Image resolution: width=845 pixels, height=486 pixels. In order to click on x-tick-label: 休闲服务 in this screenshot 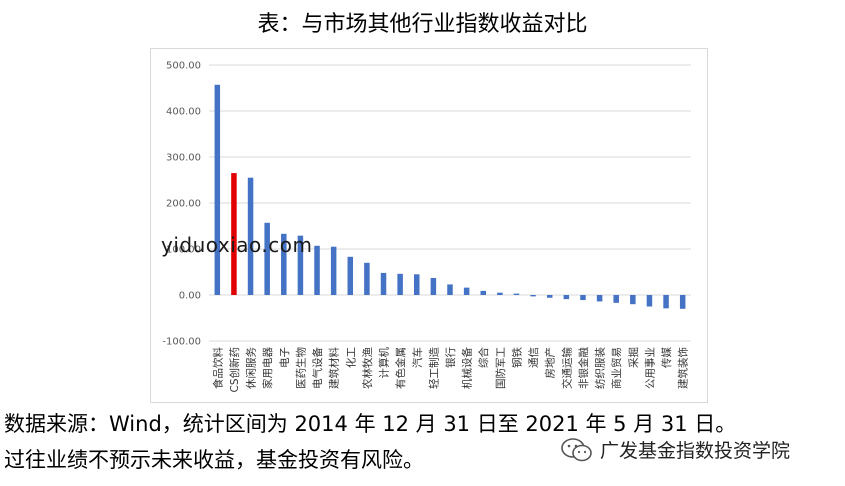, I will do `click(251, 368)`.